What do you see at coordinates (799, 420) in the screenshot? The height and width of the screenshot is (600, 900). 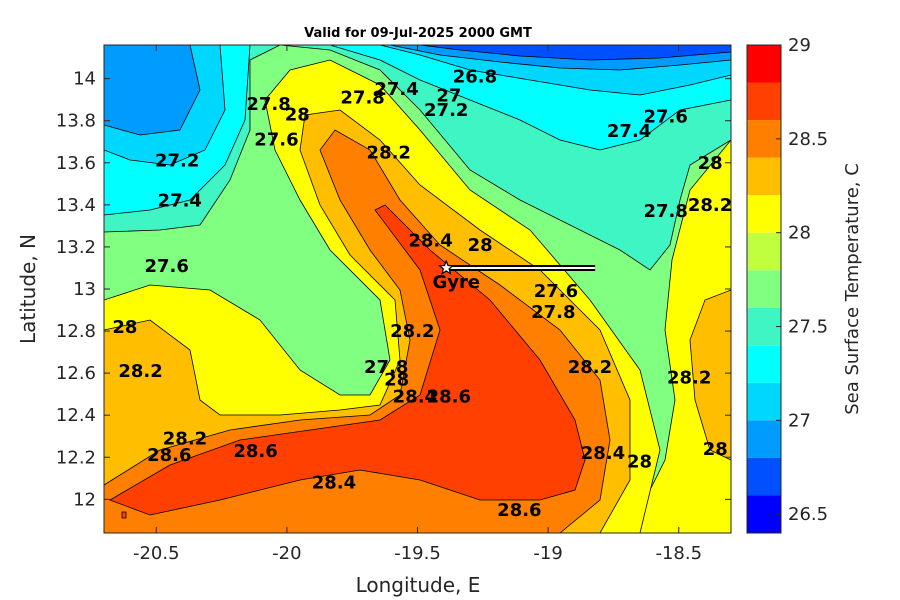 I see `colorbar-tick-label: 27` at bounding box center [799, 420].